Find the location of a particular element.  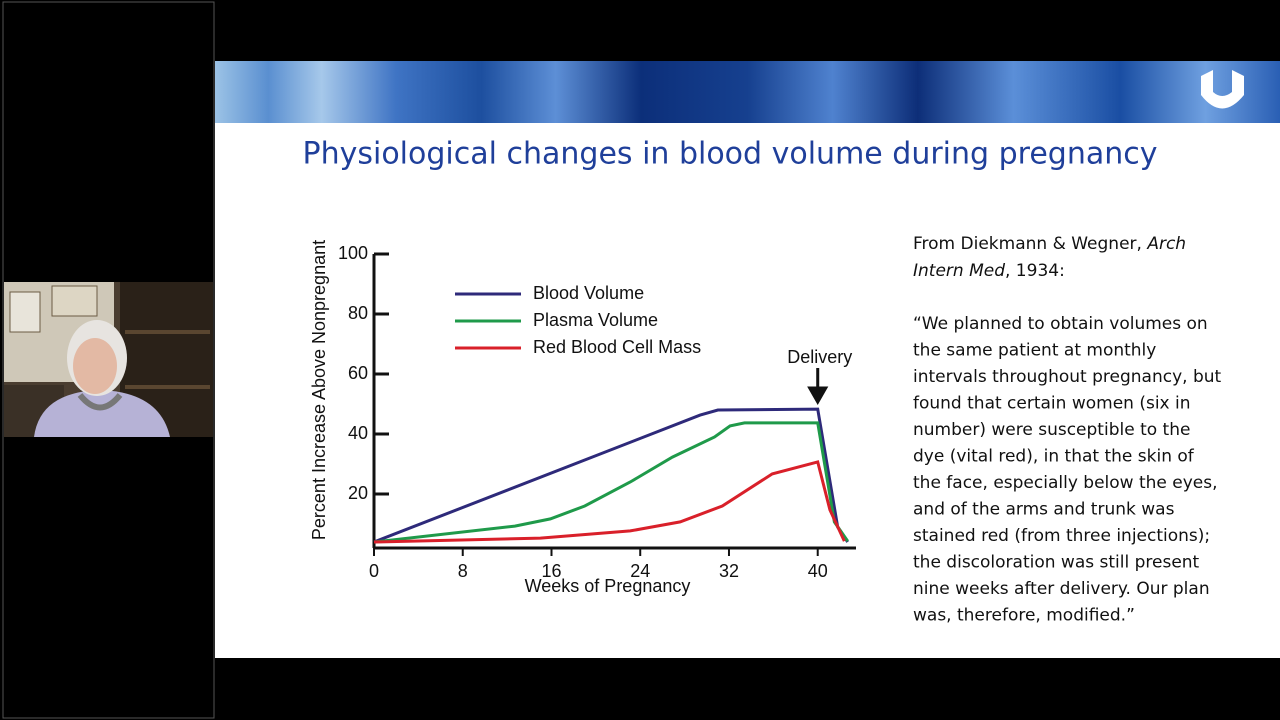

citation-journal: Intern Med is located at coordinates (959, 271).